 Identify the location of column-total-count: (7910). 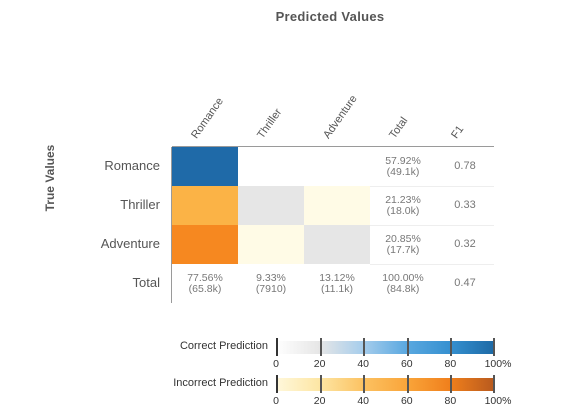
(271, 289).